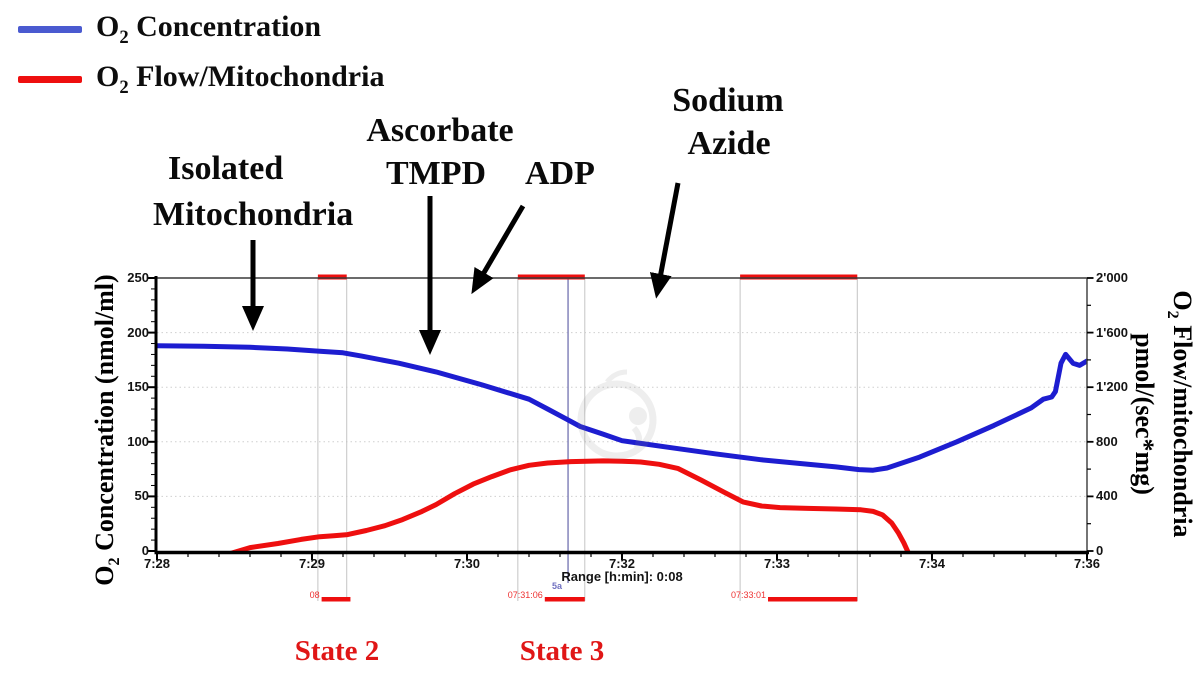  Describe the element at coordinates (557, 586) in the screenshot. I see `event-label: 5a` at that location.